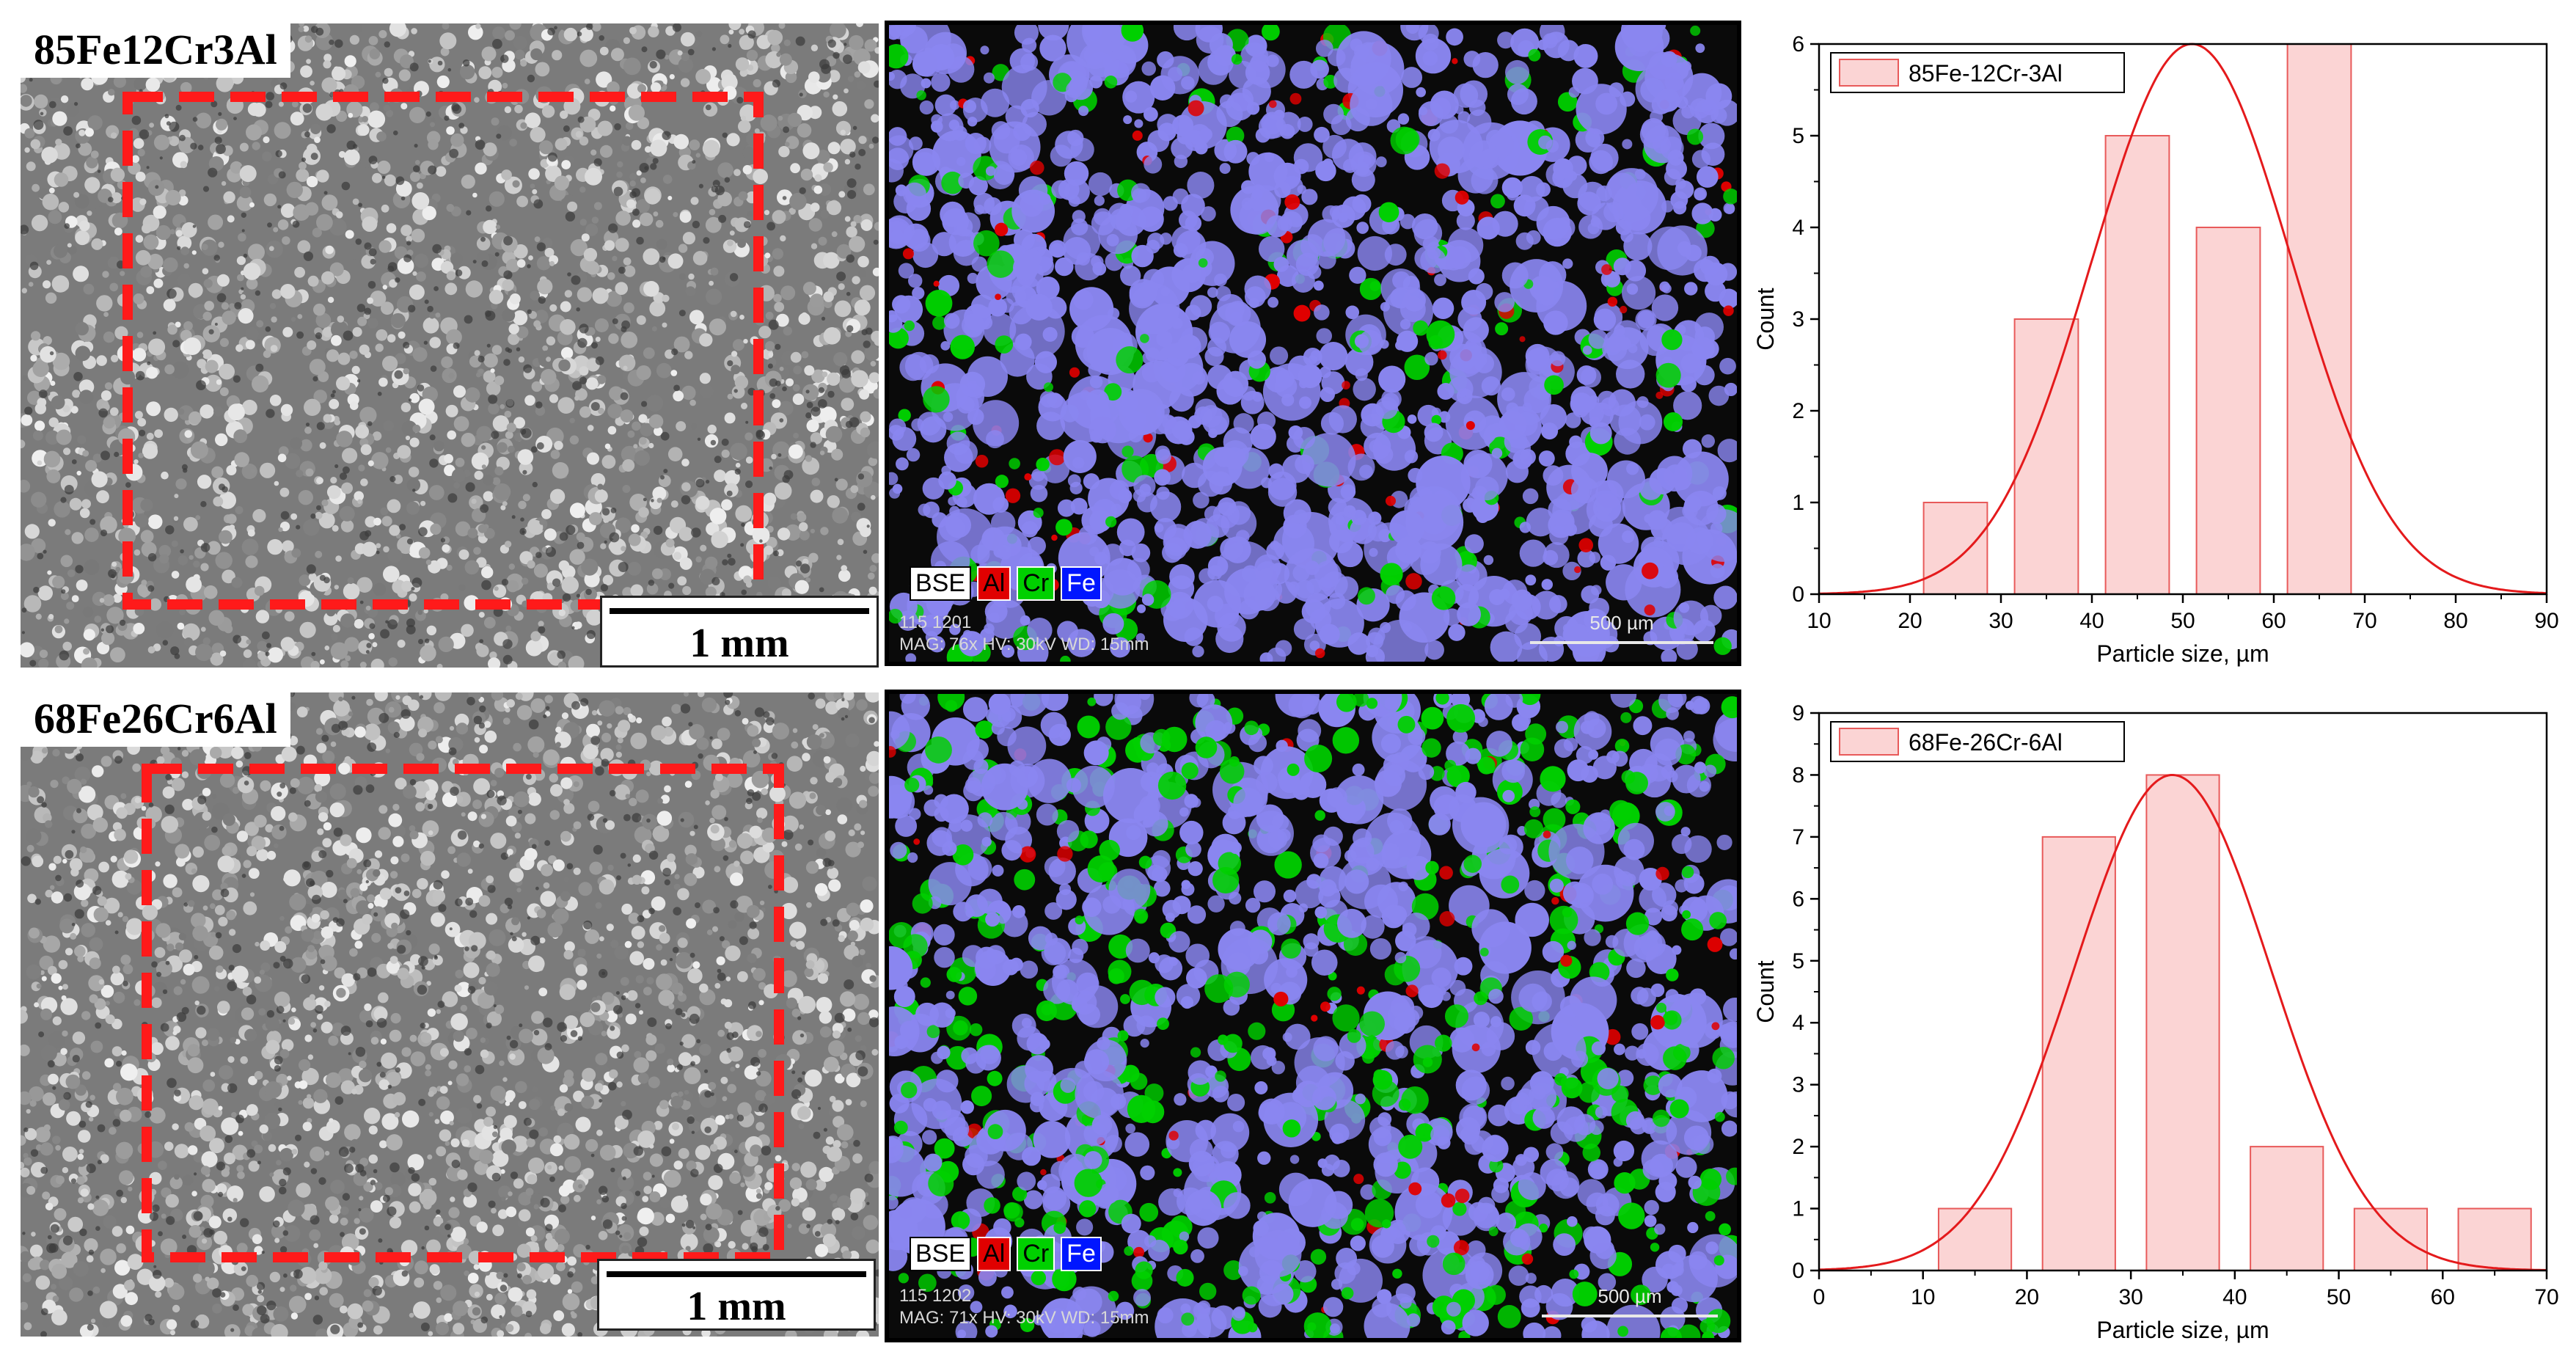 This screenshot has width=2576, height=1360. I want to click on y-tick-label: 7, so click(1798, 837).